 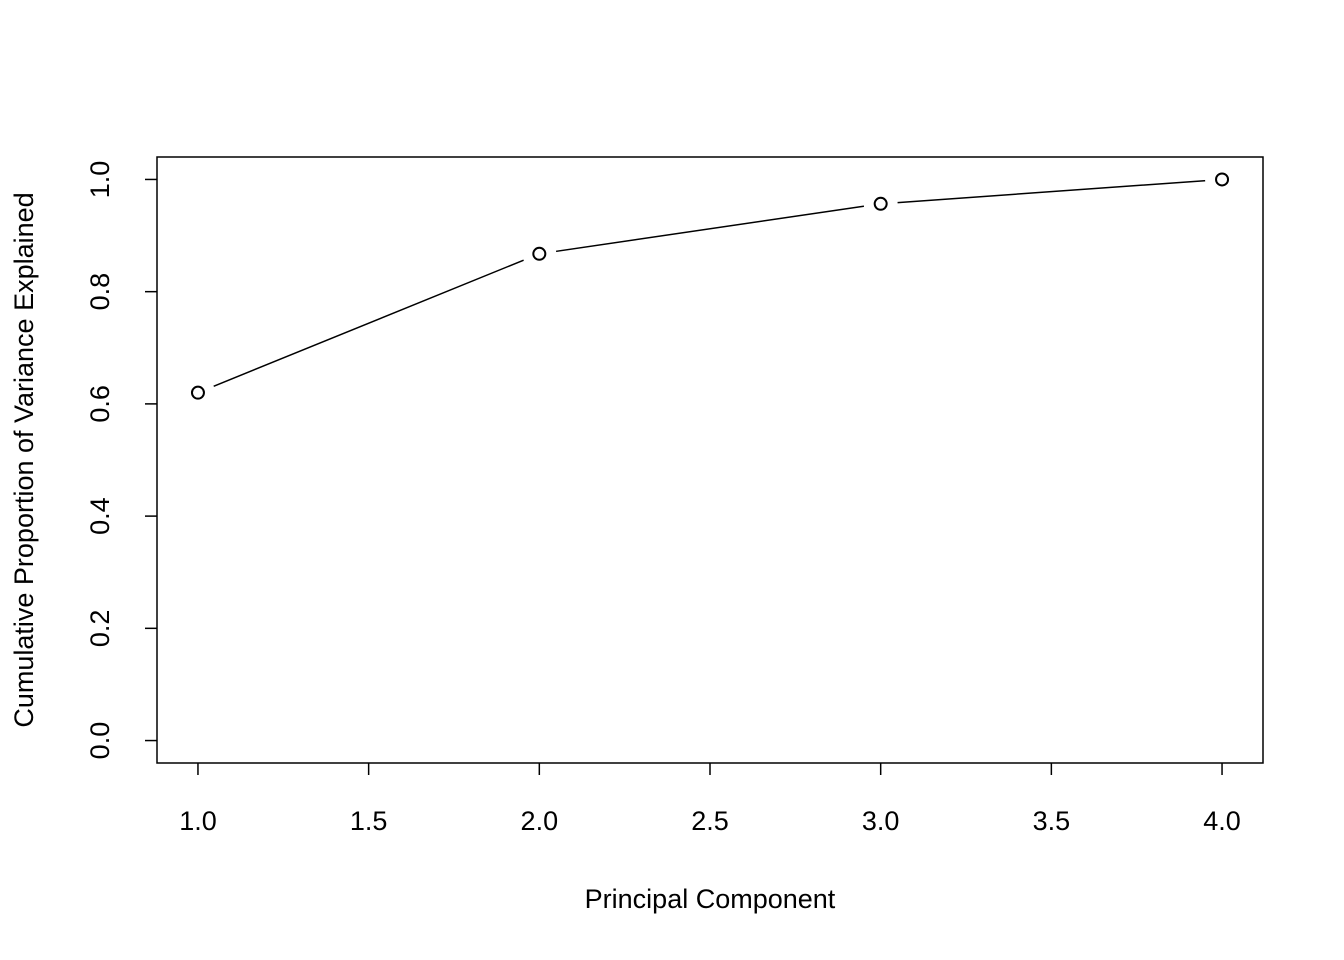 I want to click on y-tick-label: 0.8, so click(x=100, y=292).